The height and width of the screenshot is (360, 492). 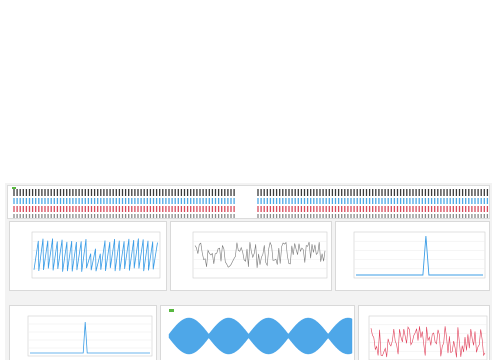 I want to click on spike-track-strip, so click(x=248, y=202).